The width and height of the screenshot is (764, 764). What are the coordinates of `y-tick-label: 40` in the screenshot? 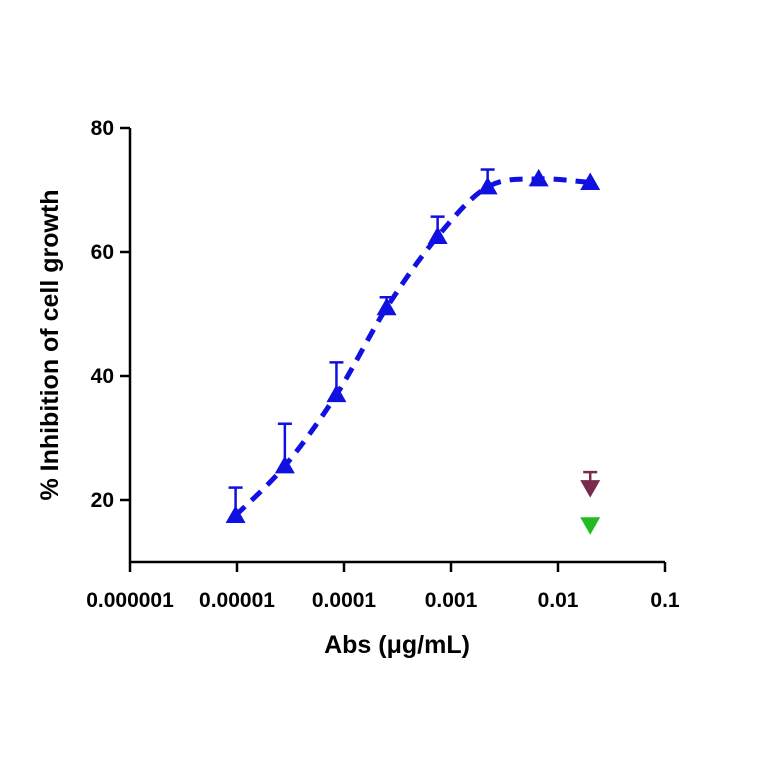 It's located at (102, 376).